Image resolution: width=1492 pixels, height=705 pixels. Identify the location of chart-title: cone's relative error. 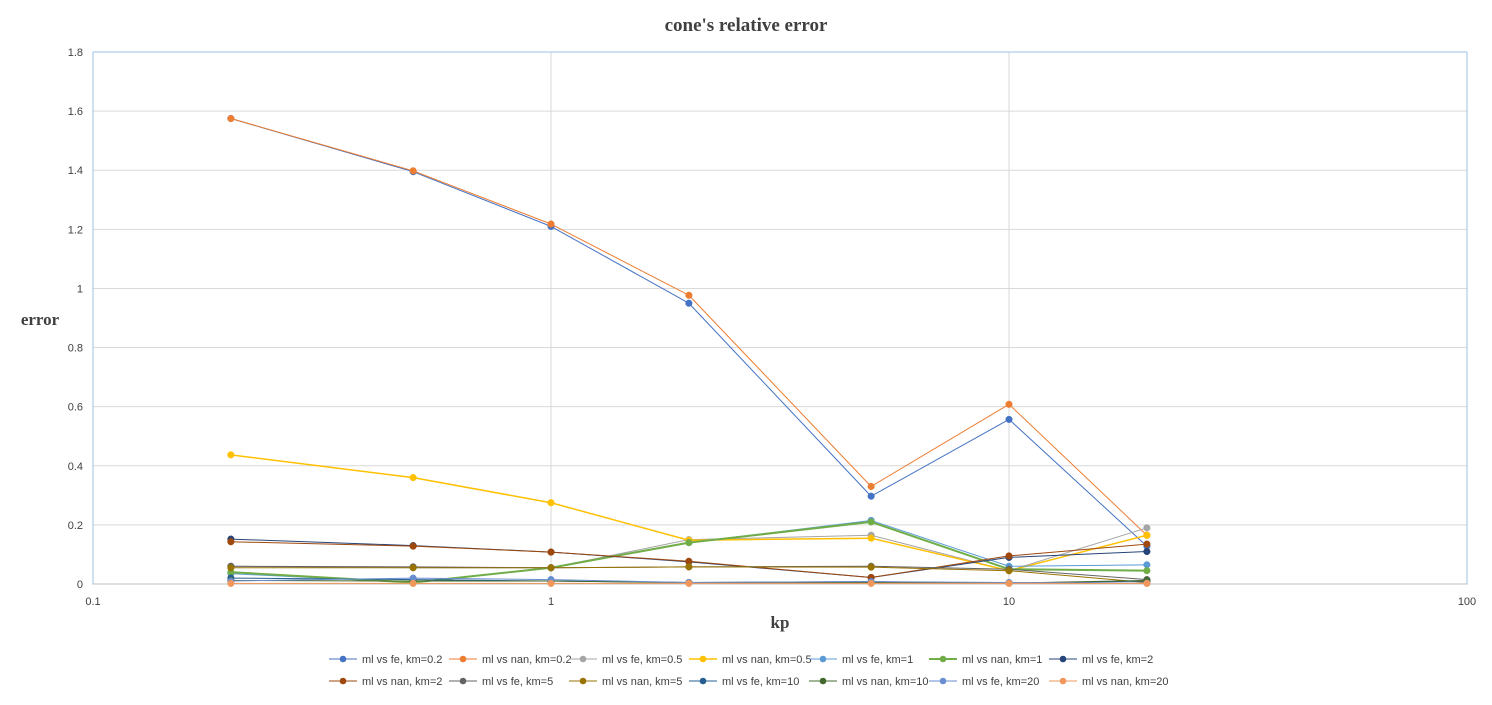
(746, 25).